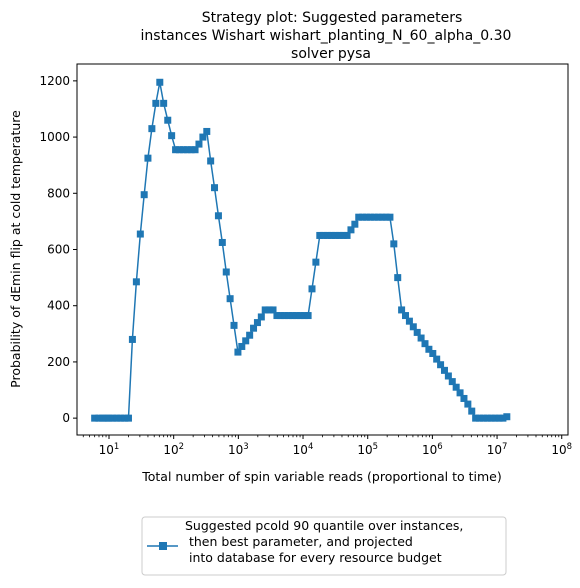 The height and width of the screenshot is (588, 580). I want to click on chart-title-line-1: Strategy plot: Suggested parameters, so click(332, 18).